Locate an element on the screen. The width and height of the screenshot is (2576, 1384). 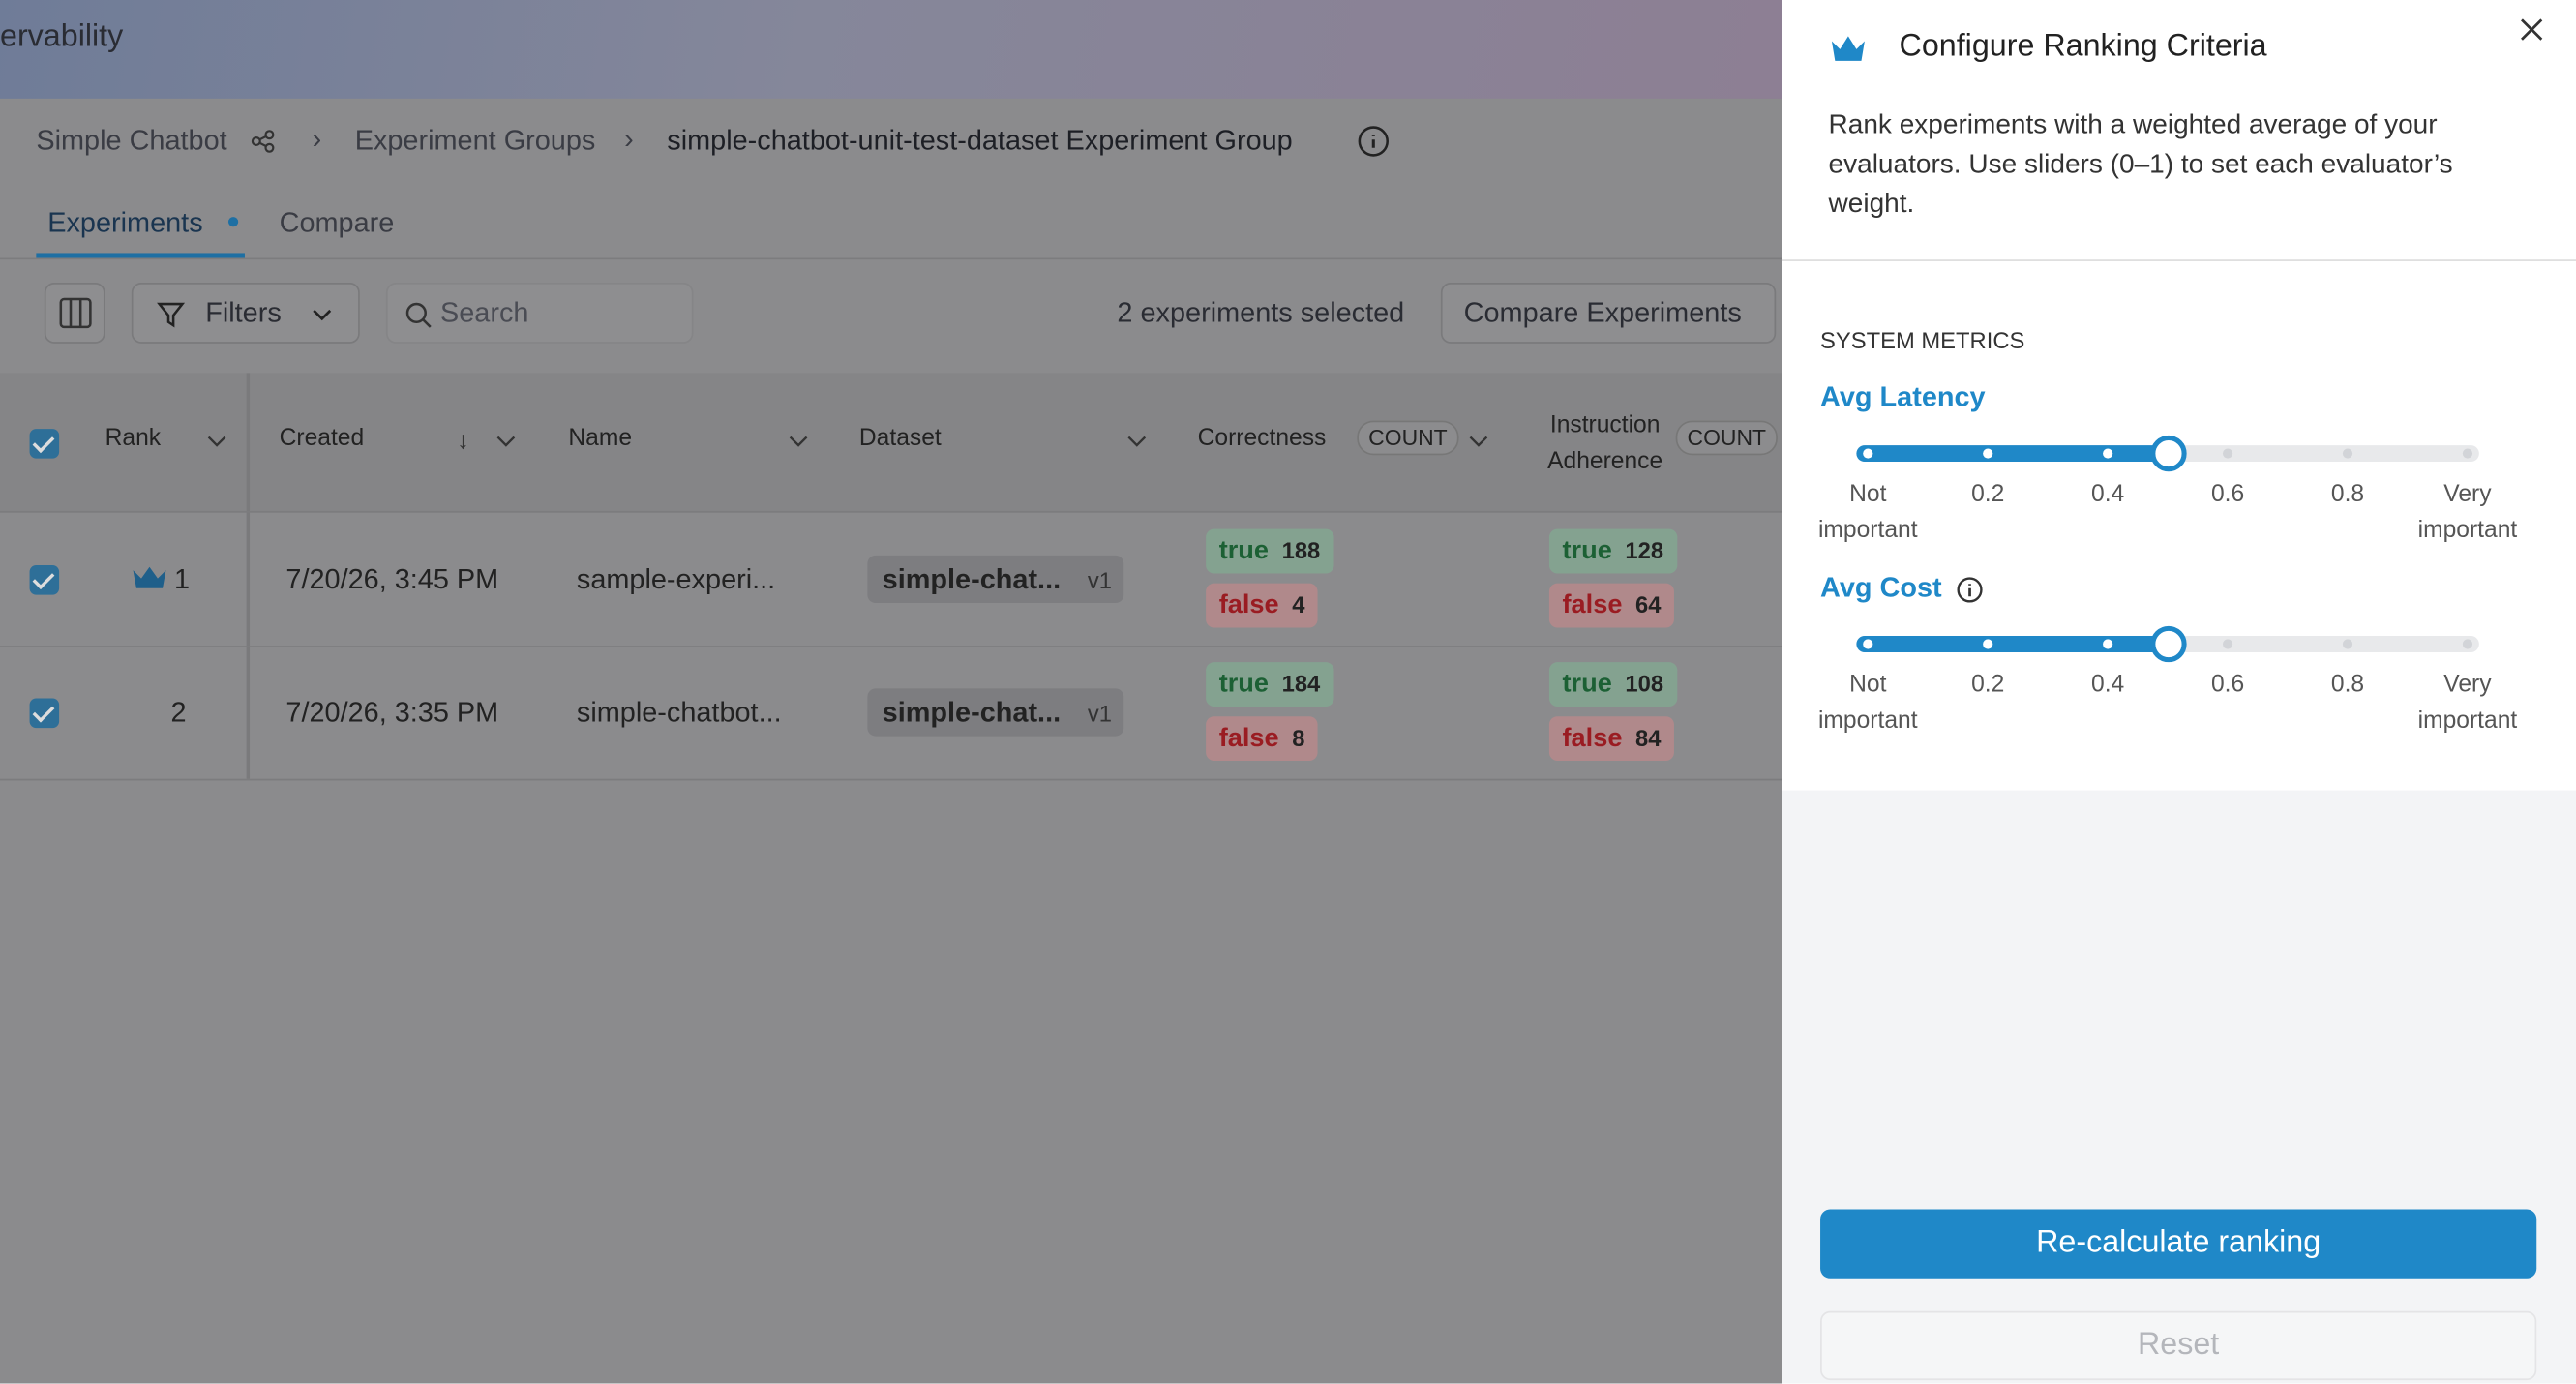
breadcrumb: Experiment Groups is located at coordinates (475, 141).